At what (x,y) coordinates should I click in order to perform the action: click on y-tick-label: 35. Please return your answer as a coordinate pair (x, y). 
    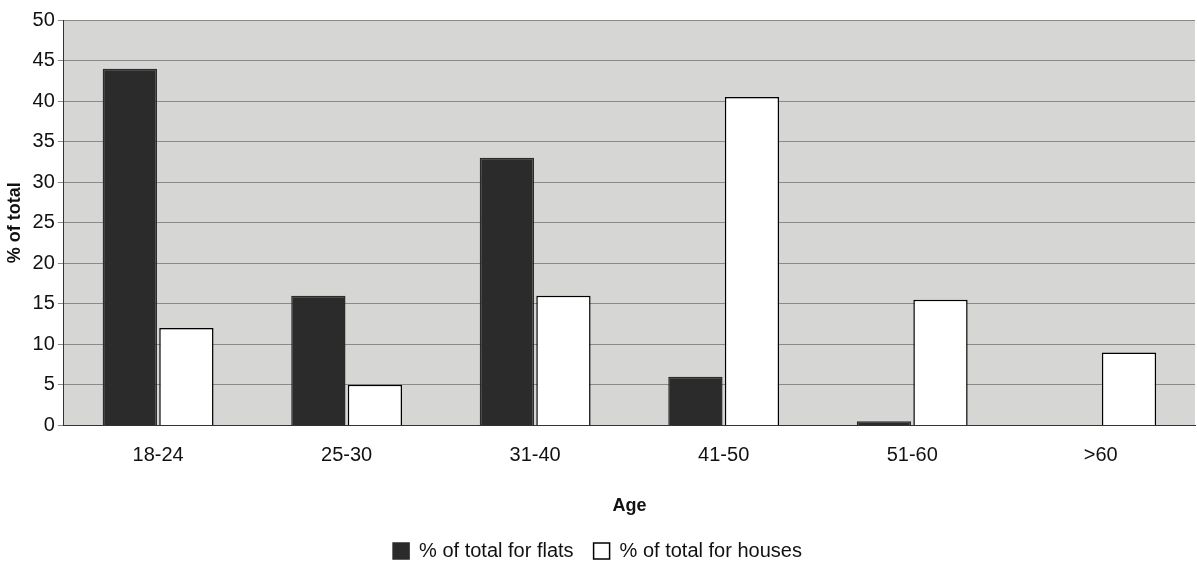
    Looking at the image, I should click on (43, 140).